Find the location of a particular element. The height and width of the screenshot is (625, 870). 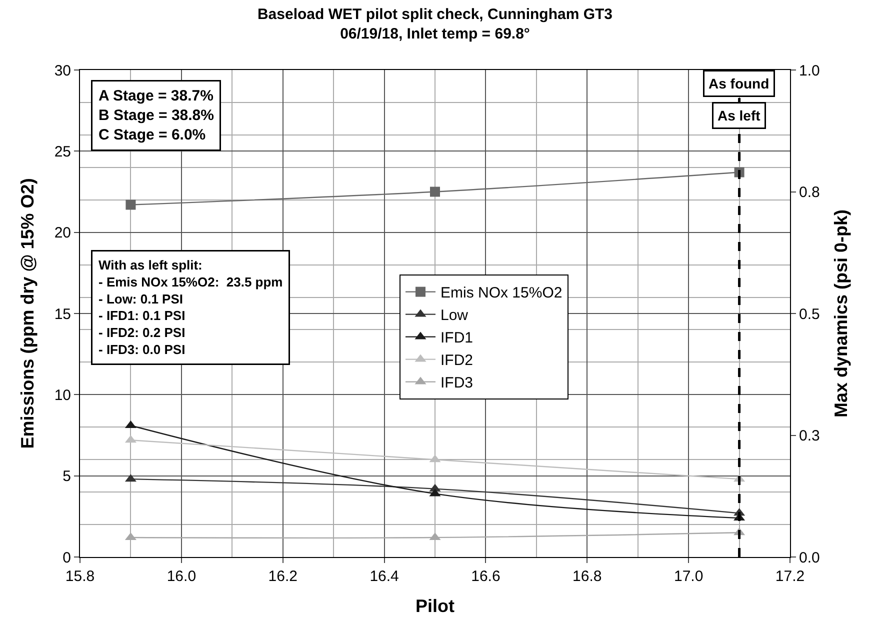

y2-tick-label: 0.5 is located at coordinates (809, 314).